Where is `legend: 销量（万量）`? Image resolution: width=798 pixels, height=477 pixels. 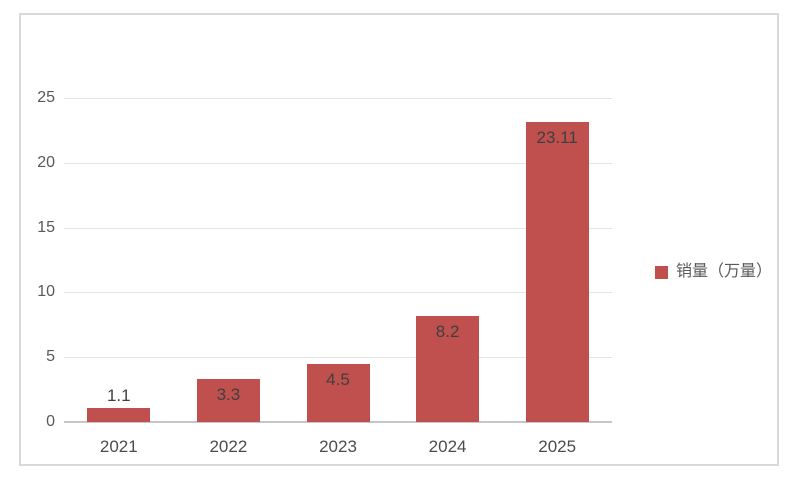
legend: 销量（万量） is located at coordinates (713, 272).